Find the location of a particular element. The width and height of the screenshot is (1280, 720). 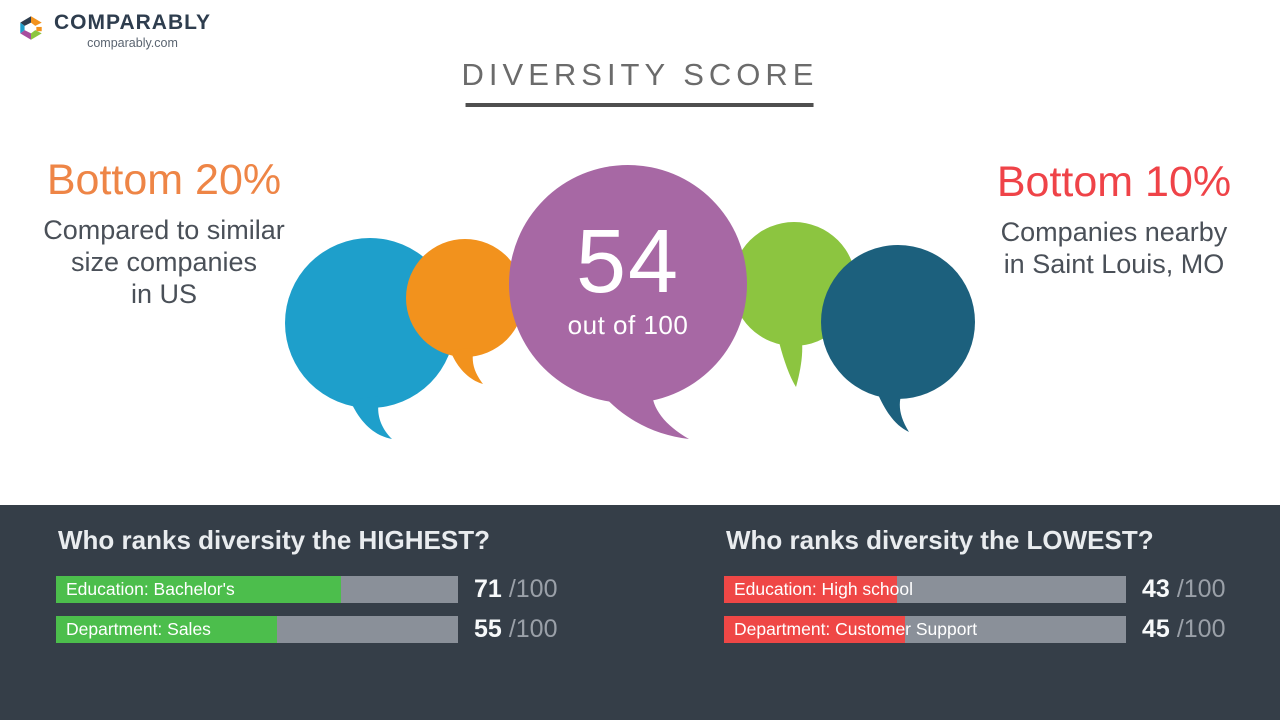

bar-fill: Department: Customer Support is located at coordinates (850, 629).